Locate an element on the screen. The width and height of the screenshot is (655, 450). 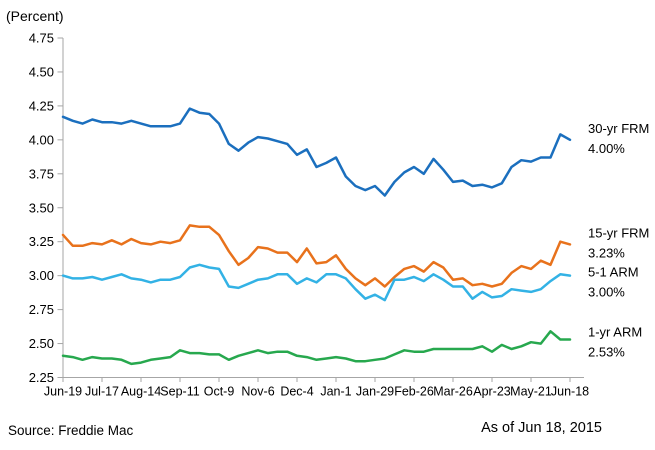
x-tick-label: Apr-23 is located at coordinates (492, 392).